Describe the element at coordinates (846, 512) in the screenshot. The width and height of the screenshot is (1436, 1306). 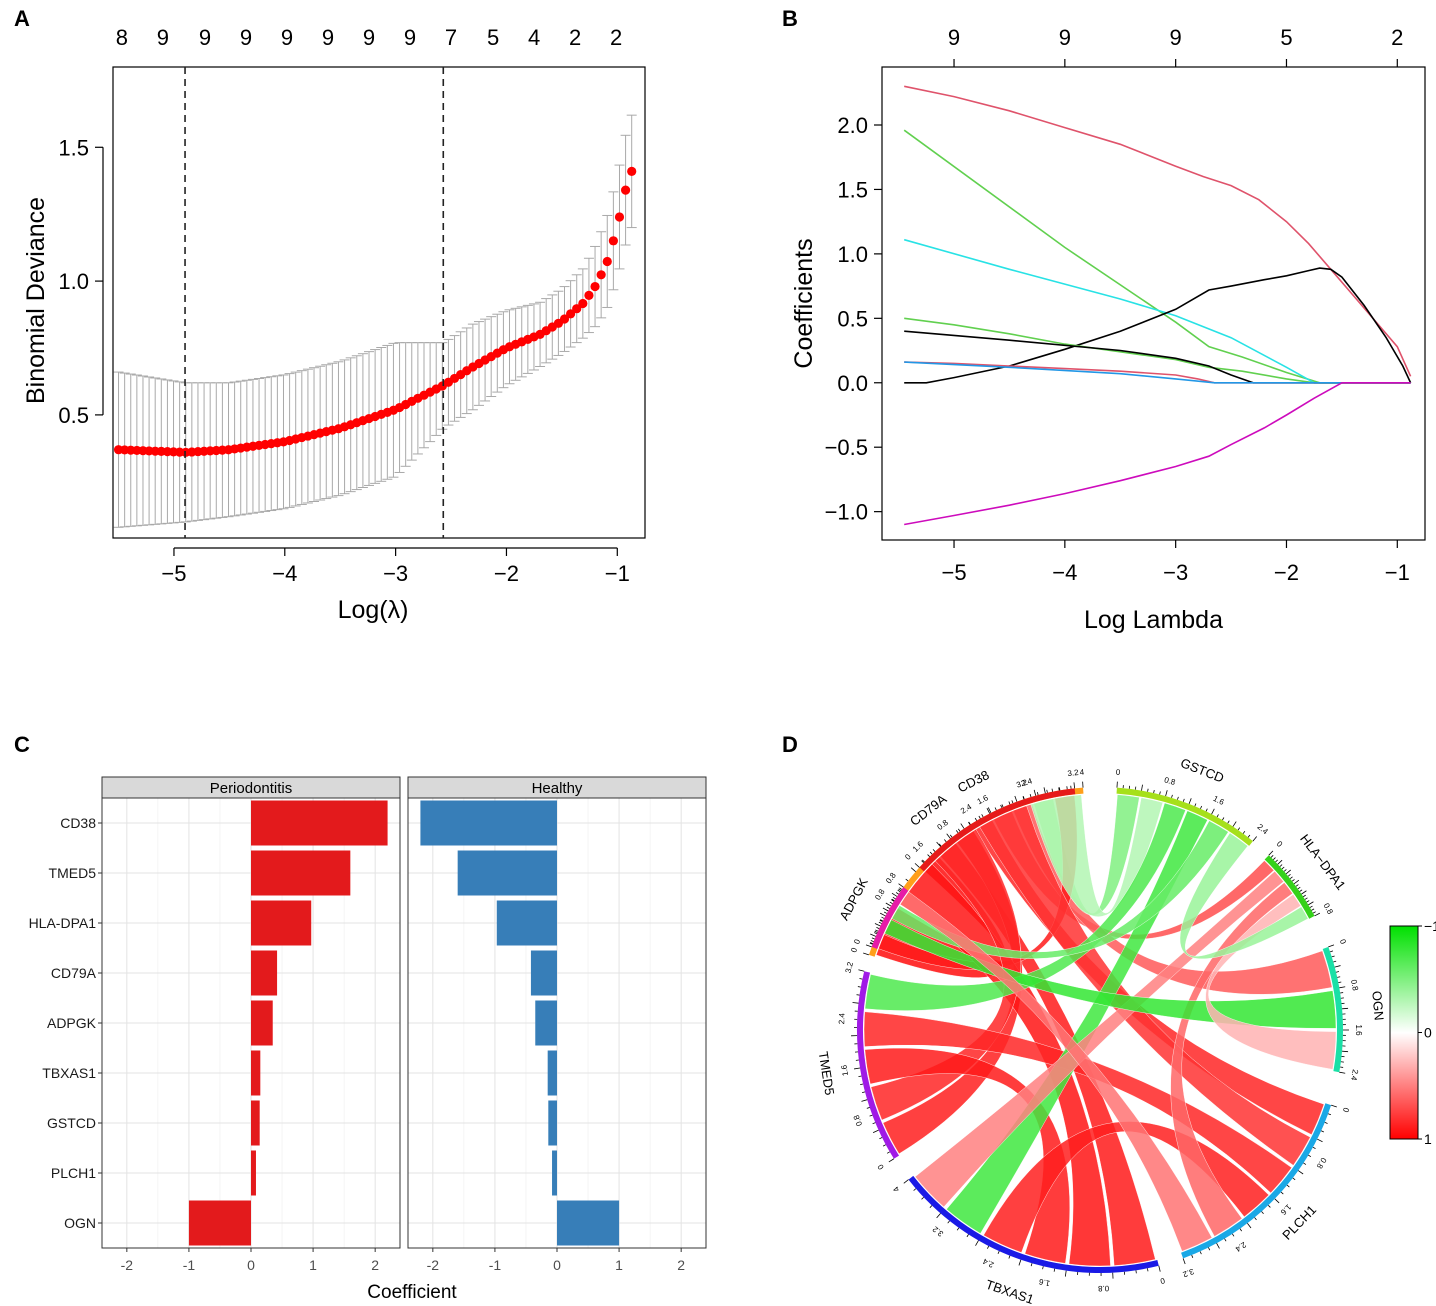
I see `y-tick-label: −1.0` at that location.